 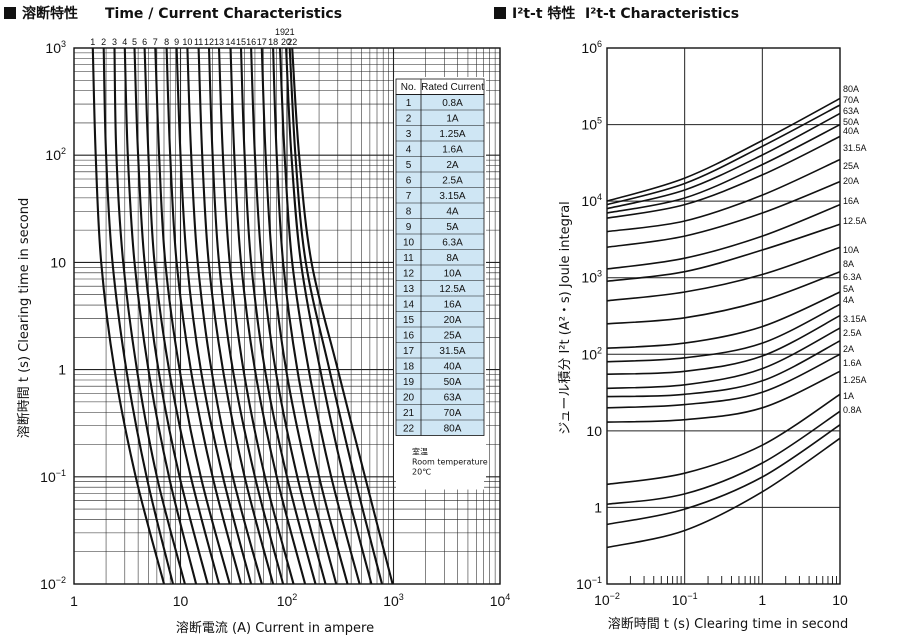 What do you see at coordinates (851, 122) in the screenshot?
I see `right-series-label-50A: 50A` at bounding box center [851, 122].